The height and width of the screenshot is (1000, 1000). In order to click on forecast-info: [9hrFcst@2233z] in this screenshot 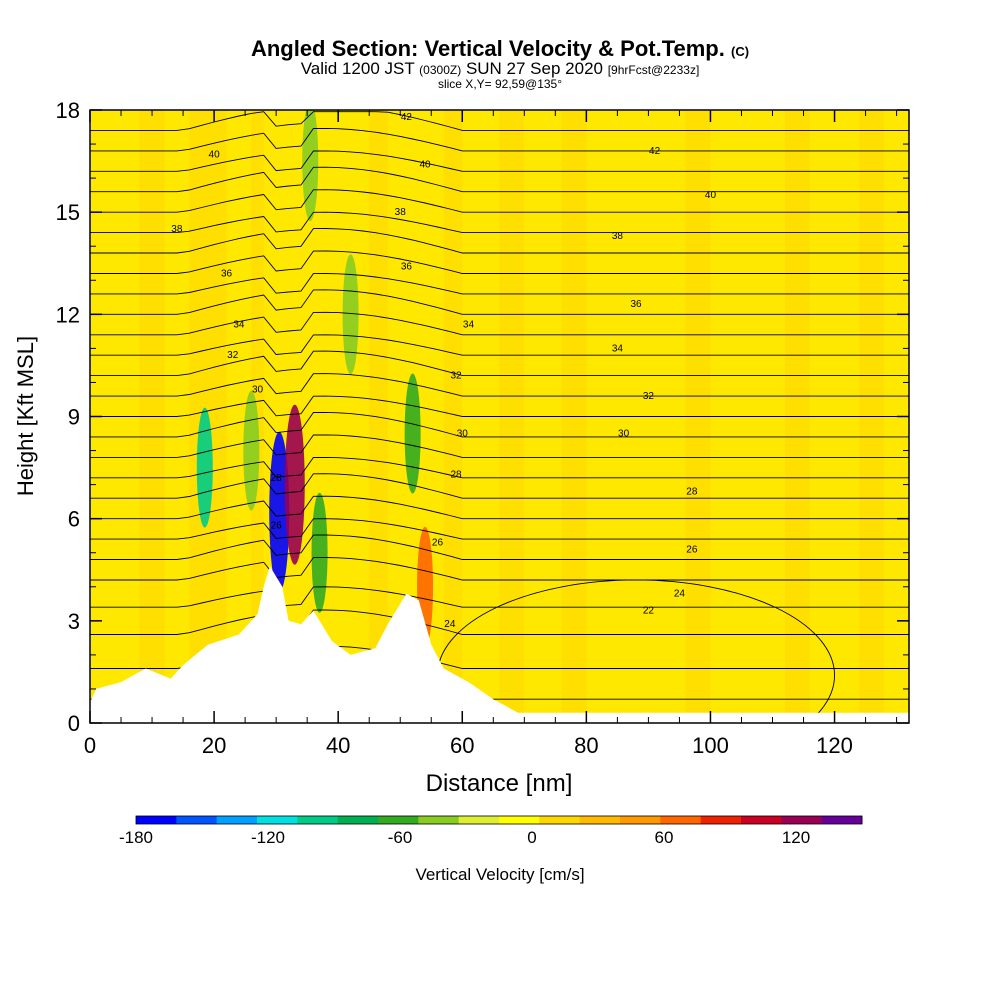, I will do `click(653, 70)`.